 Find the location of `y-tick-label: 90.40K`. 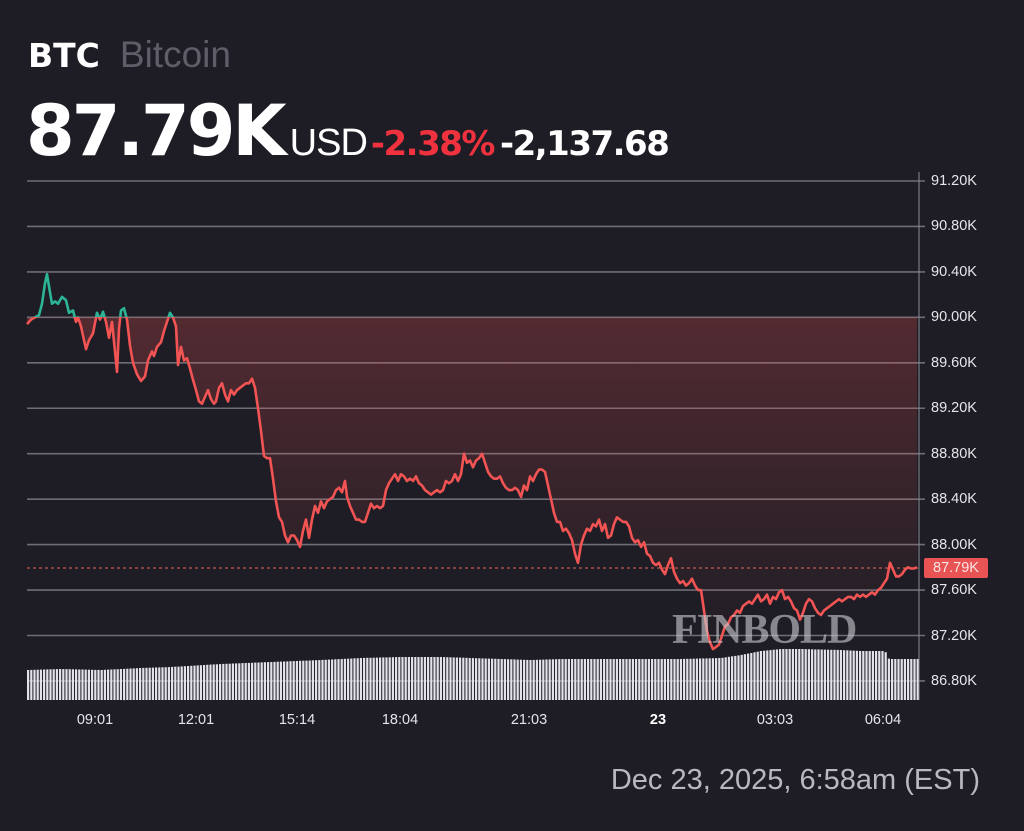

y-tick-label: 90.40K is located at coordinates (954, 271).